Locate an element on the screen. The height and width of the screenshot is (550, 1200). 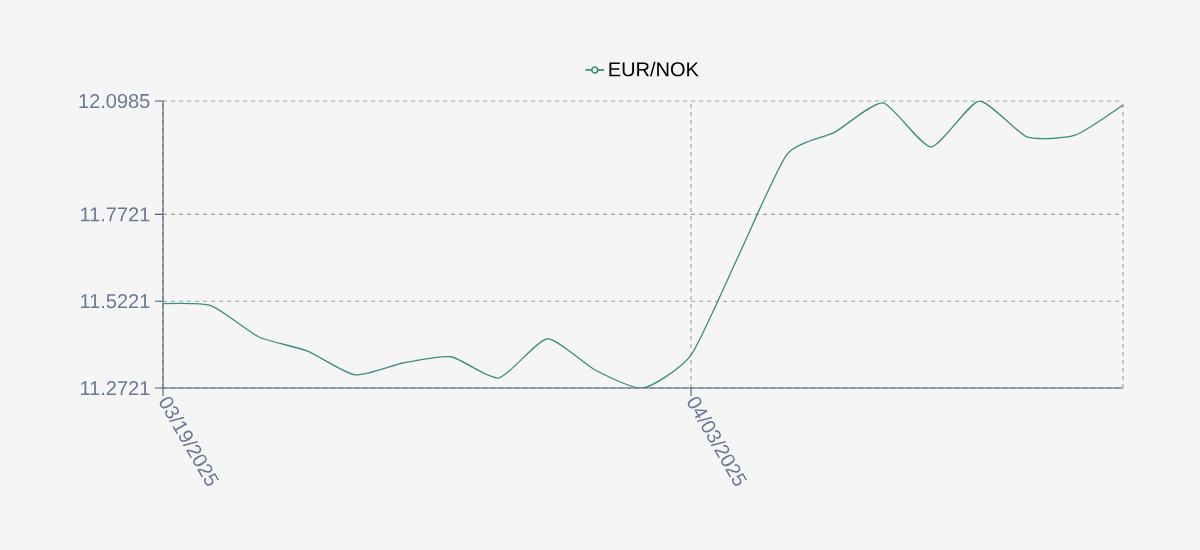
y-tick-label: 11.2721 is located at coordinates (115, 388).